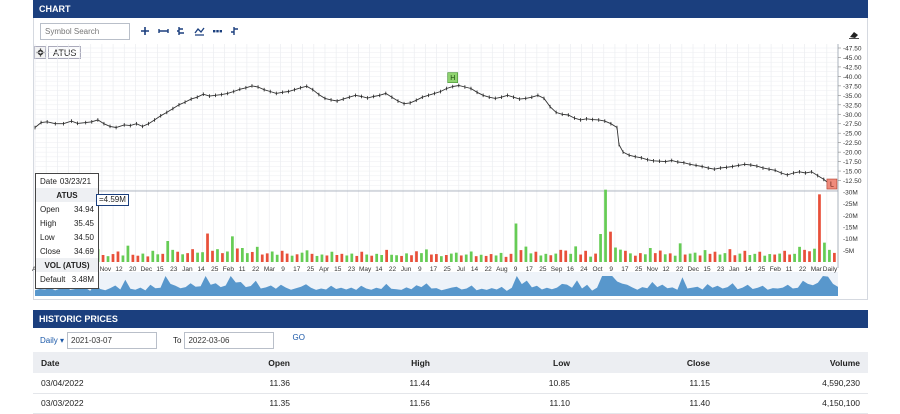 Image resolution: width=900 pixels, height=414 pixels. Describe the element at coordinates (145, 31) in the screenshot. I see `plus-icon` at that location.